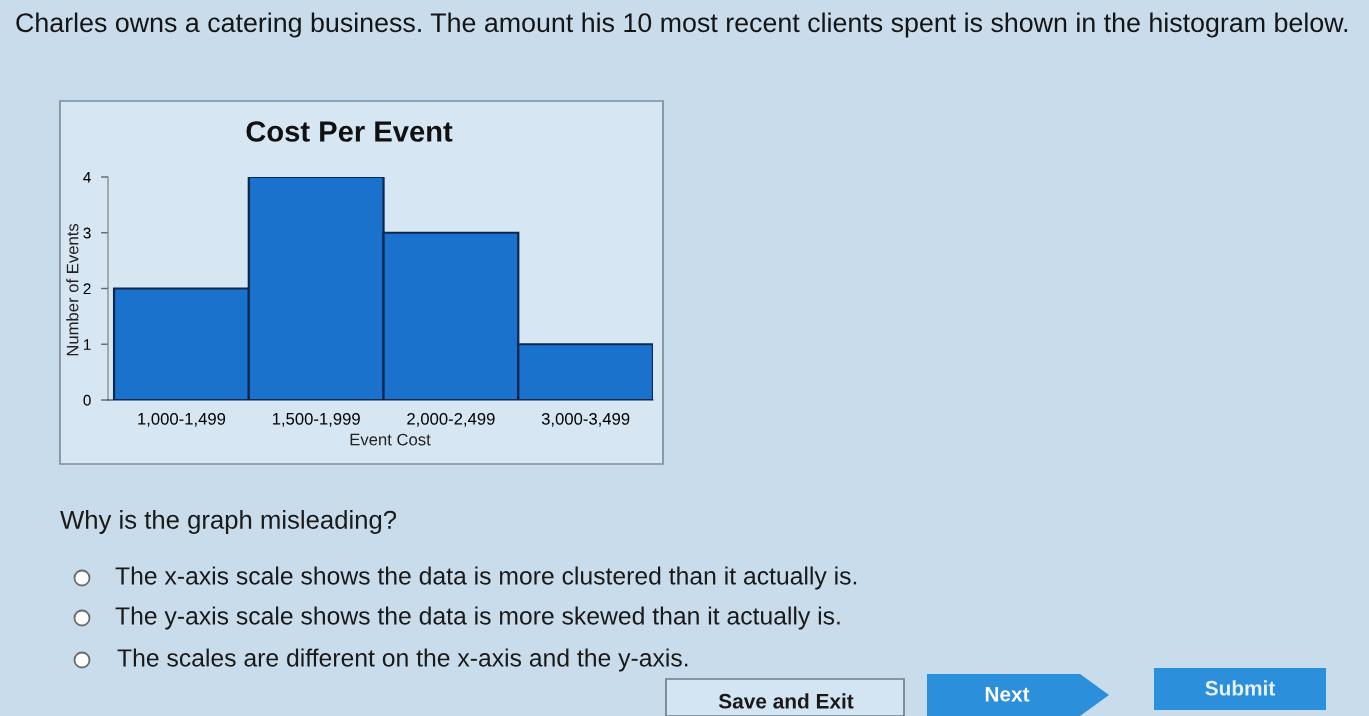 The height and width of the screenshot is (716, 1369). Describe the element at coordinates (585, 419) in the screenshot. I see `x-tick-label: 3,000-3,499` at that location.